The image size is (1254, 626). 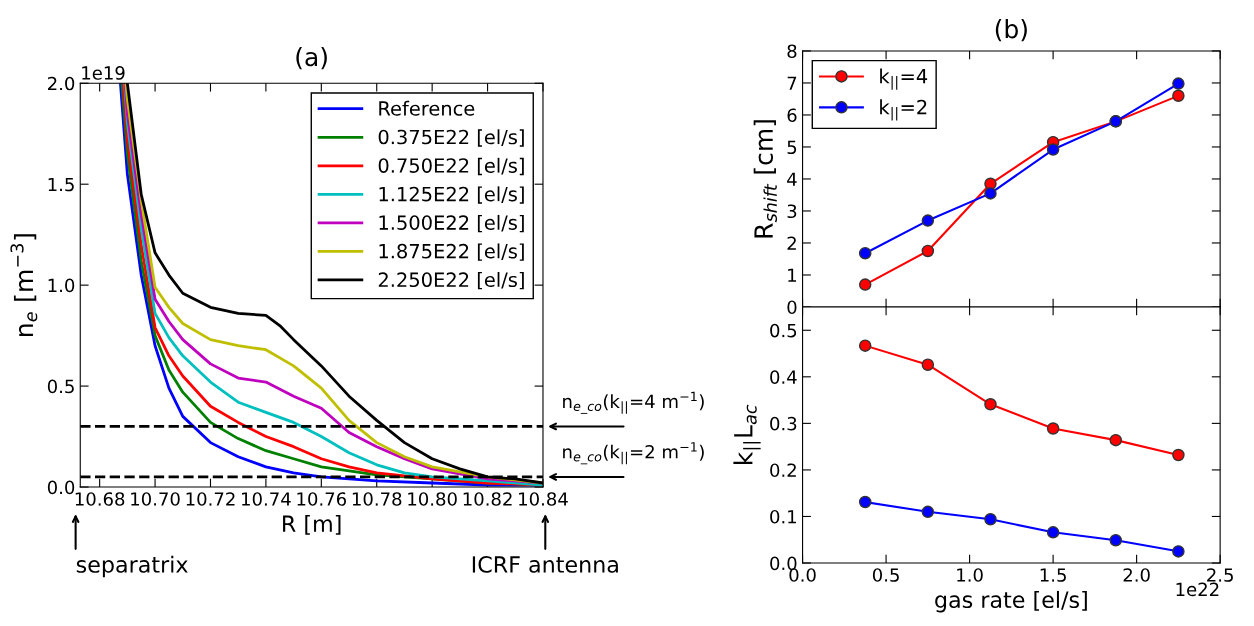 What do you see at coordinates (61, 83) in the screenshot?
I see `y-tick-label: 2.0` at bounding box center [61, 83].